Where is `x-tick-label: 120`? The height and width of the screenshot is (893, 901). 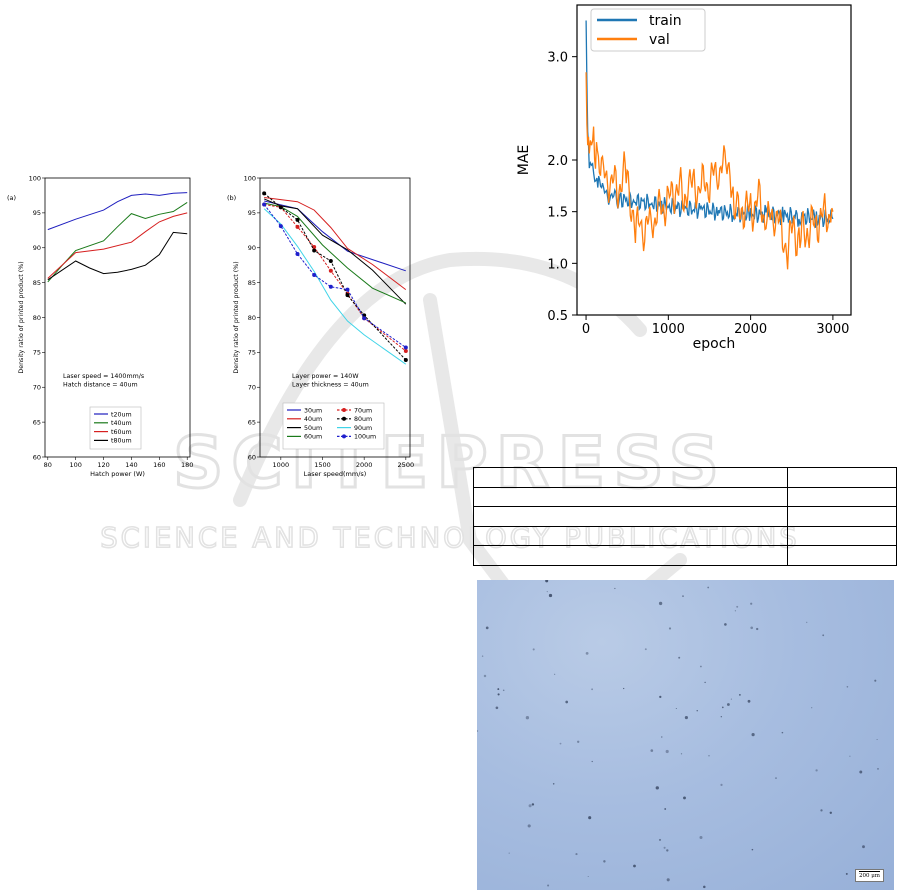
x-tick-label: 120 is located at coordinates (103, 465).